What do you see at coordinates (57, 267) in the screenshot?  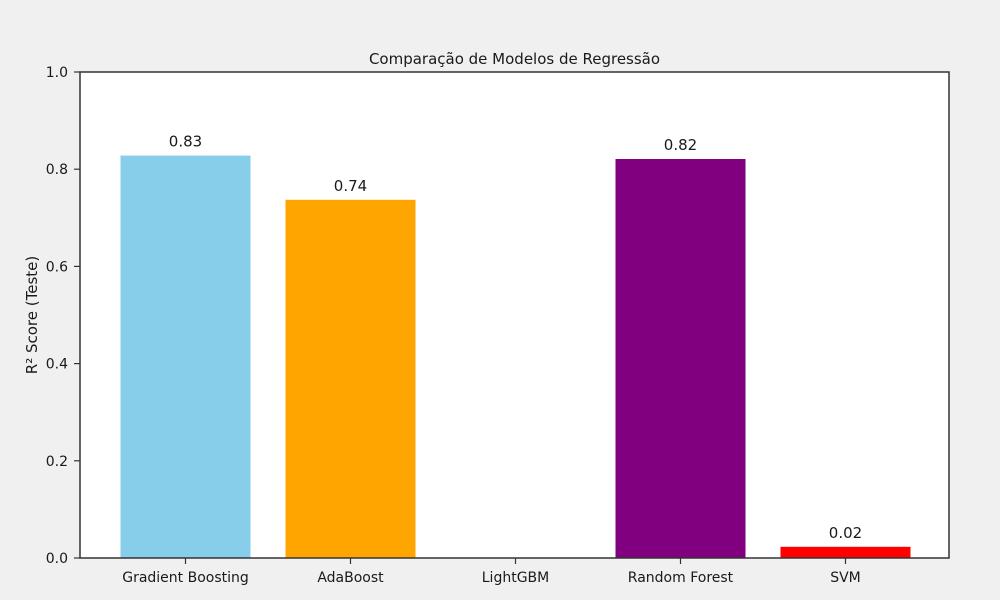 I see `y-tick-label: 0.6` at bounding box center [57, 267].